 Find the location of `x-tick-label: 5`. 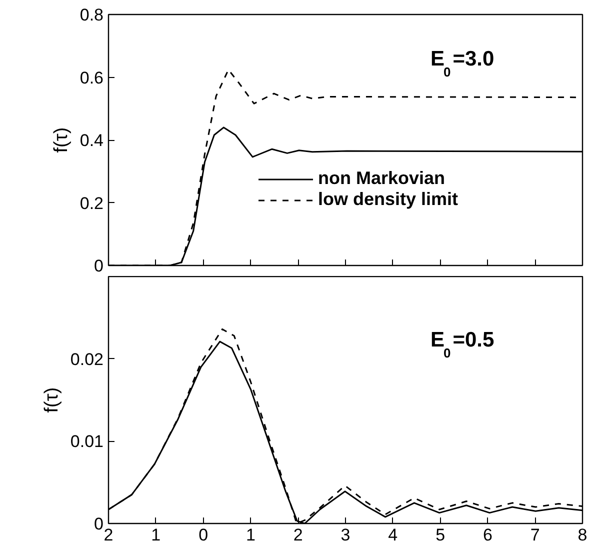

x-tick-label: 5 is located at coordinates (441, 535).